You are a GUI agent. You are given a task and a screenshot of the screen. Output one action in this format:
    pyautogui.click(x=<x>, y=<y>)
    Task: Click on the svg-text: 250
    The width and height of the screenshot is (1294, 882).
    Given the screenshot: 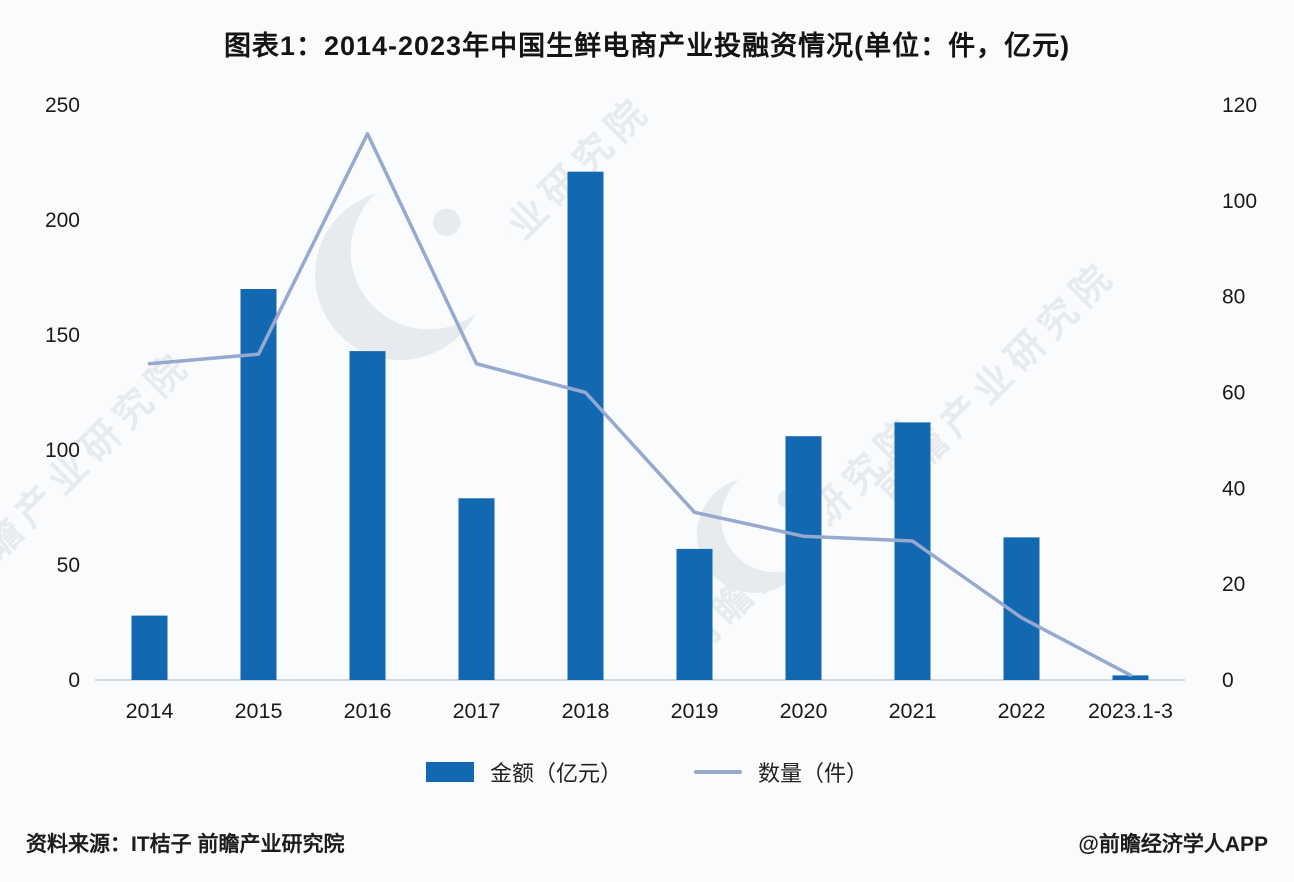 What is the action you would take?
    pyautogui.click(x=62, y=105)
    